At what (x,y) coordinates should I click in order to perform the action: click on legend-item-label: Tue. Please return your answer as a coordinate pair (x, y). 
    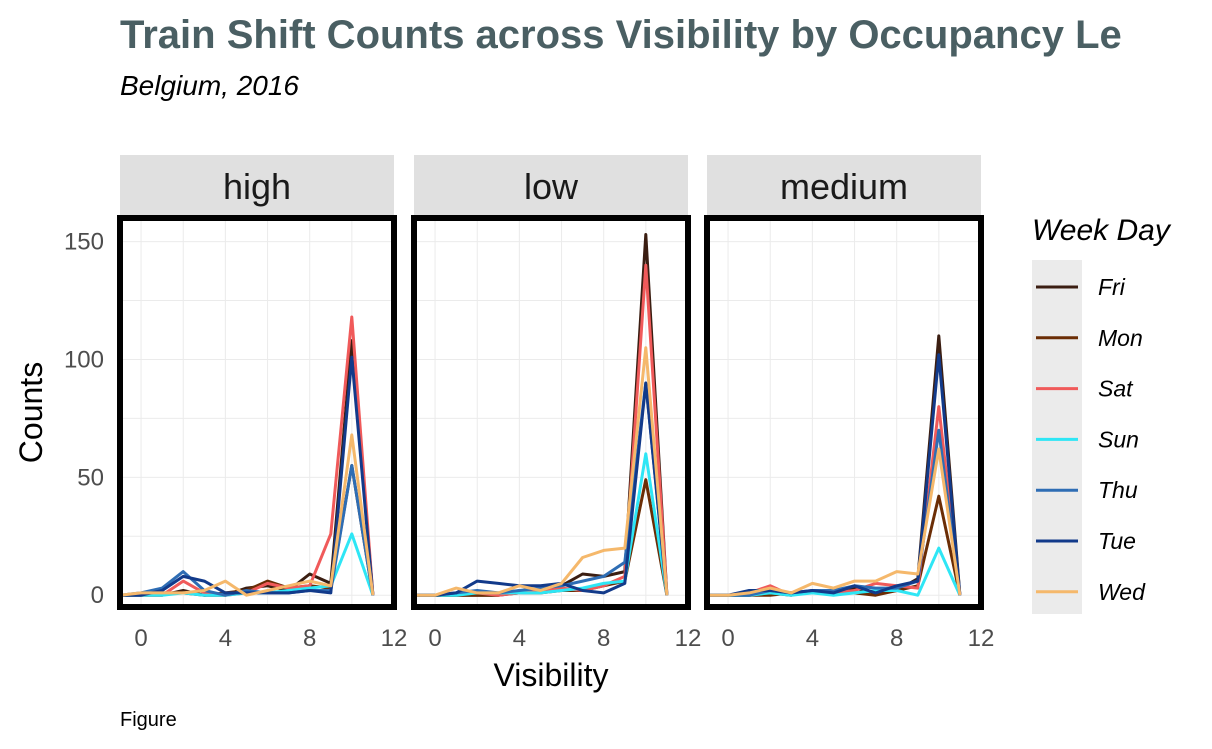
    Looking at the image, I should click on (1117, 541).